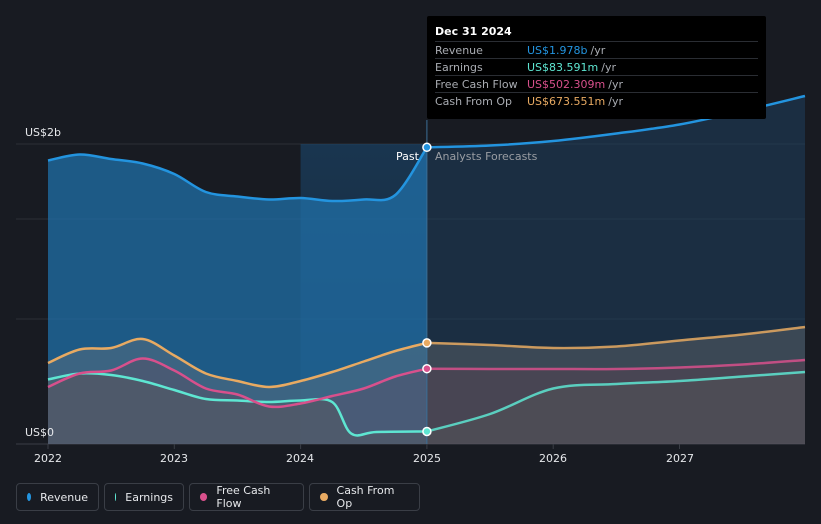 This screenshot has width=821, height=524. What do you see at coordinates (64, 497) in the screenshot?
I see `legend-label: Revenue` at bounding box center [64, 497].